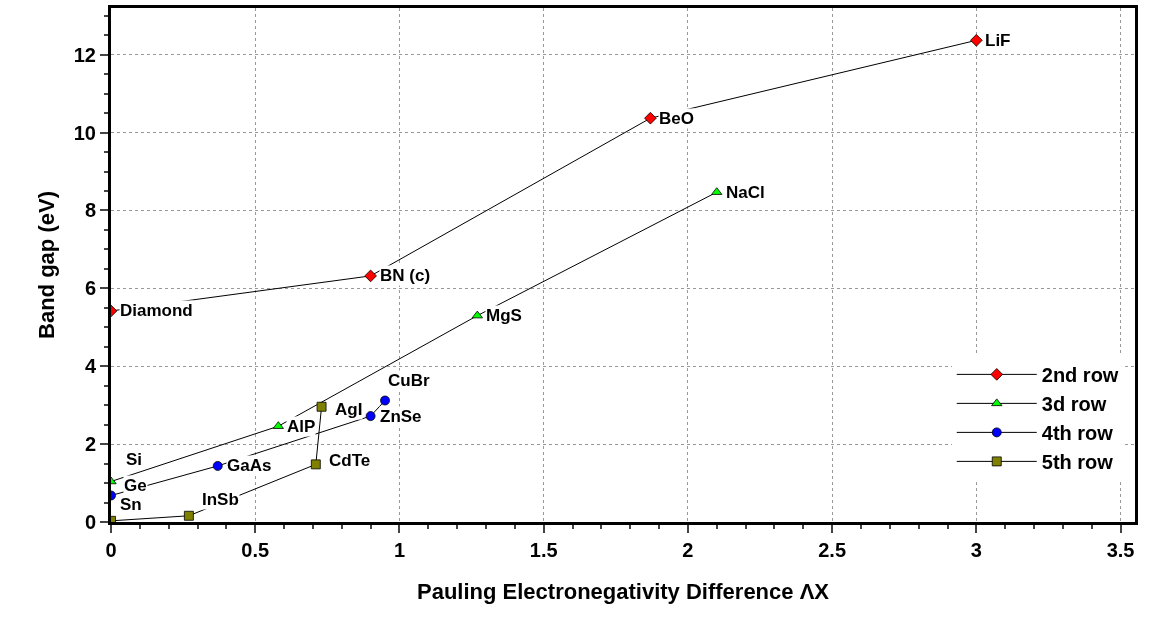 The width and height of the screenshot is (1149, 633). What do you see at coordinates (90, 522) in the screenshot?
I see `y-tick-label: 0` at bounding box center [90, 522].